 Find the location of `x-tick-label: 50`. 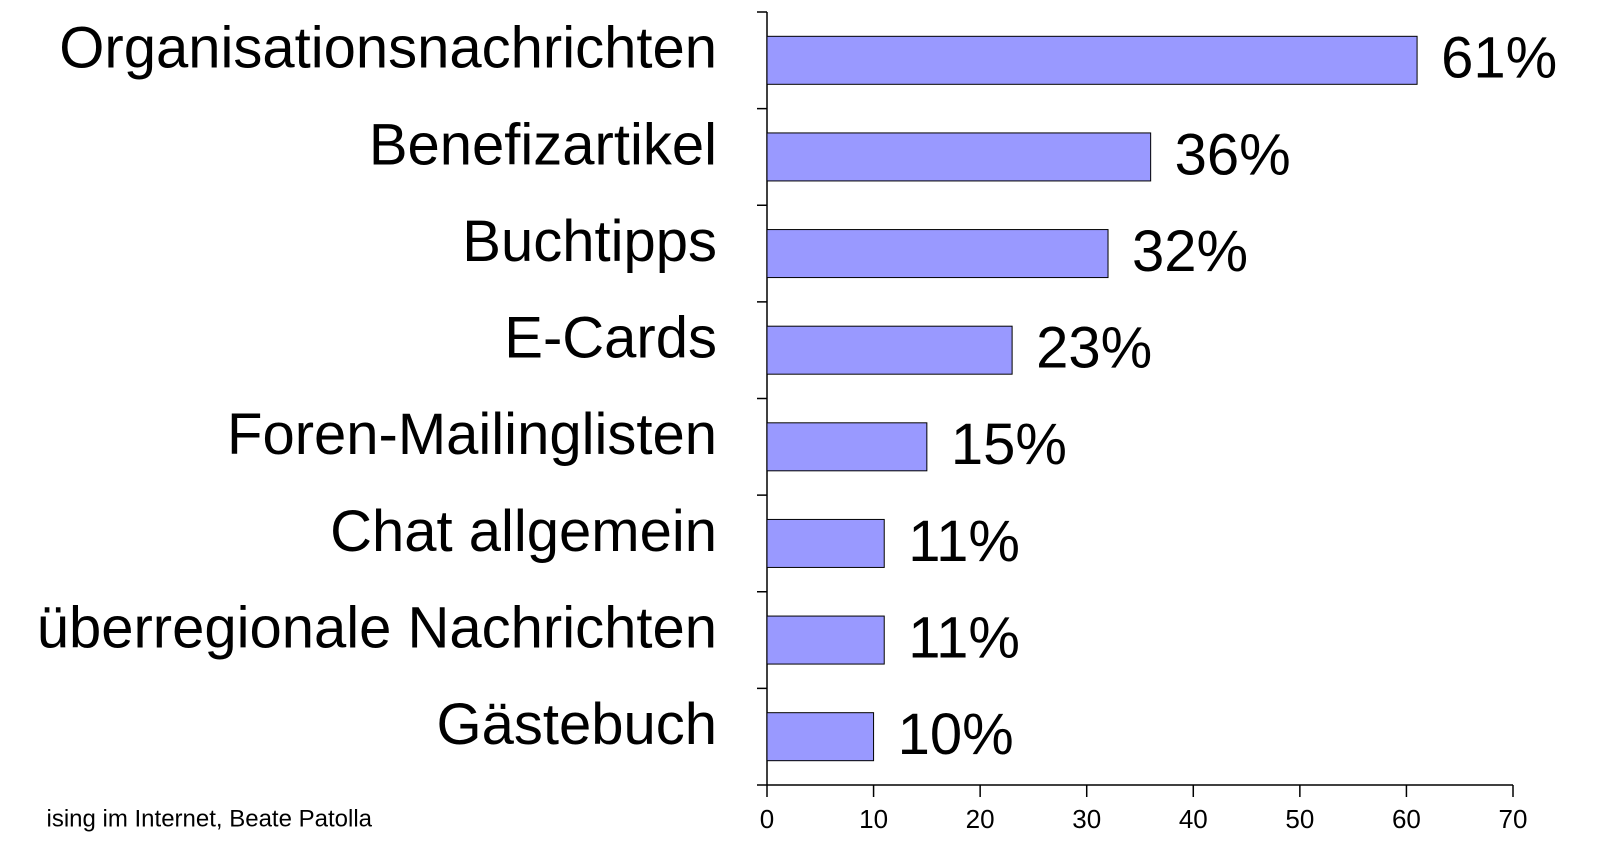

x-tick-label: 50 is located at coordinates (1299, 819).